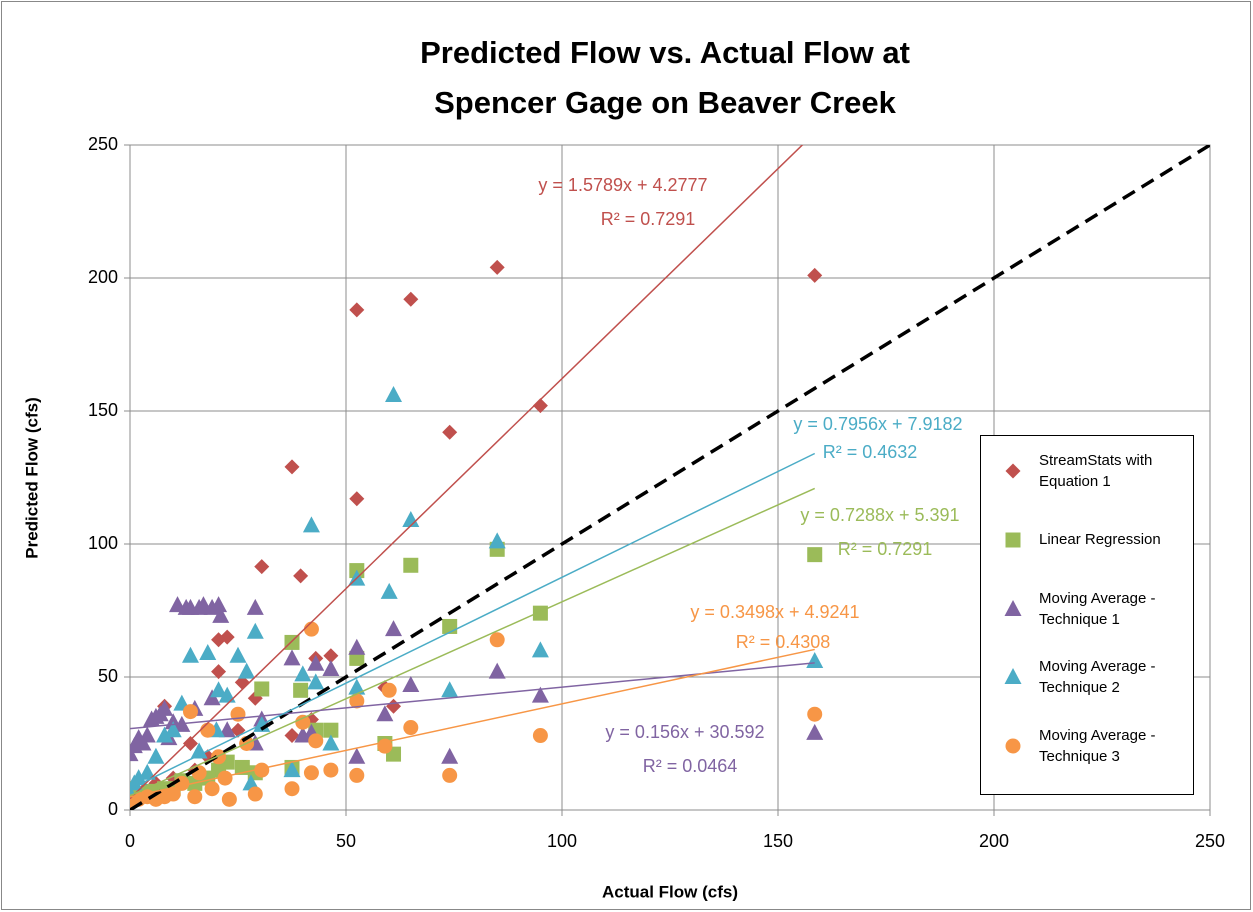  What do you see at coordinates (346, 841) in the screenshot?
I see `x-tick-label: 50` at bounding box center [346, 841].